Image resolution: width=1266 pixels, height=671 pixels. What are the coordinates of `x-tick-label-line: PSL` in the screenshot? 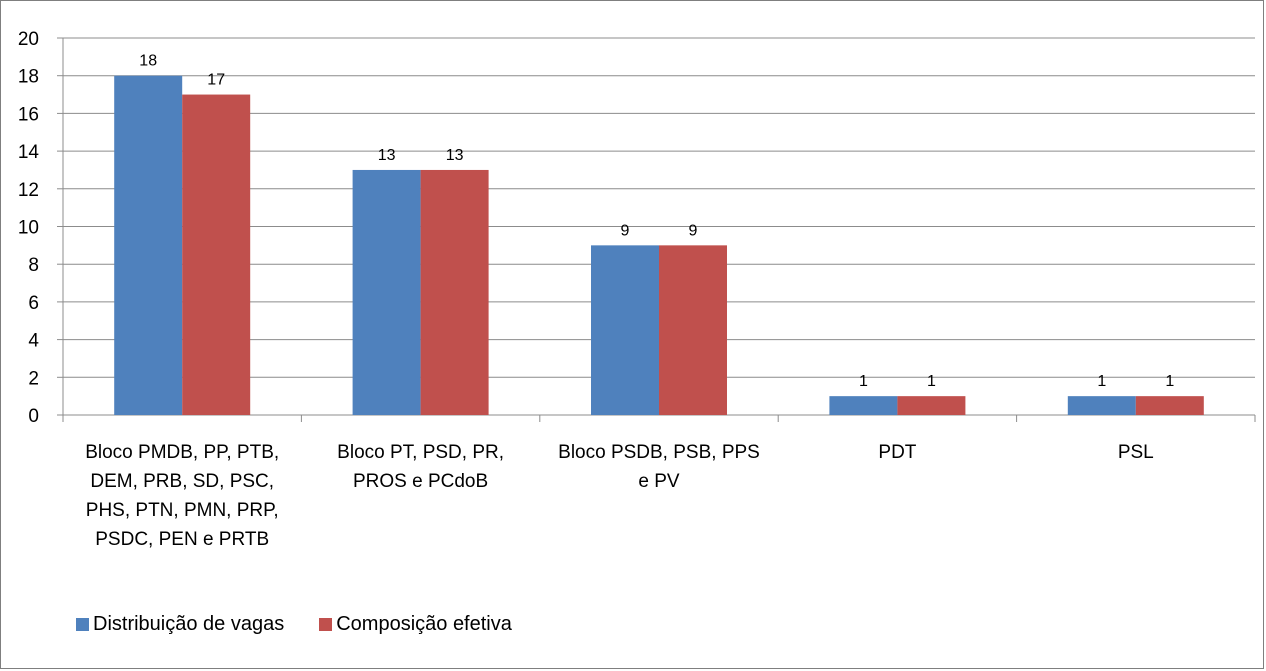 It's located at (1136, 452).